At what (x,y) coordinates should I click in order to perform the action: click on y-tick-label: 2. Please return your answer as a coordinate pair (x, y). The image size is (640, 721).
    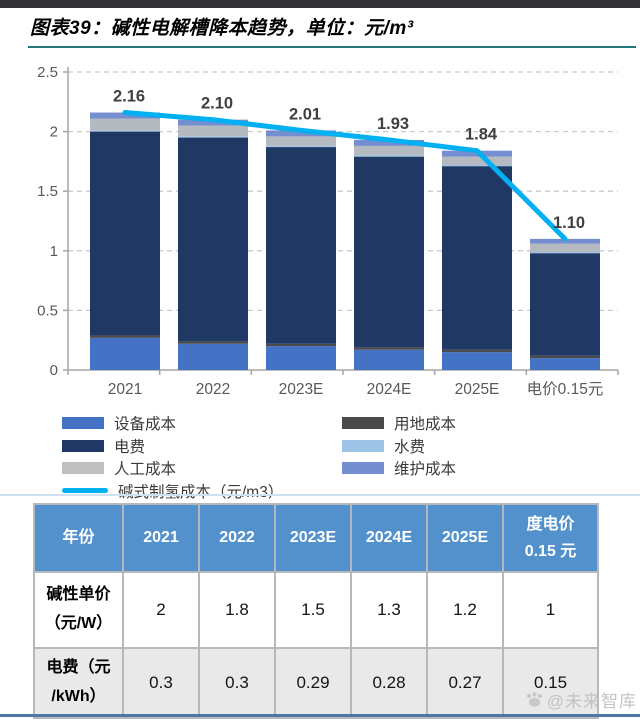
    Looking at the image, I should click on (54, 132).